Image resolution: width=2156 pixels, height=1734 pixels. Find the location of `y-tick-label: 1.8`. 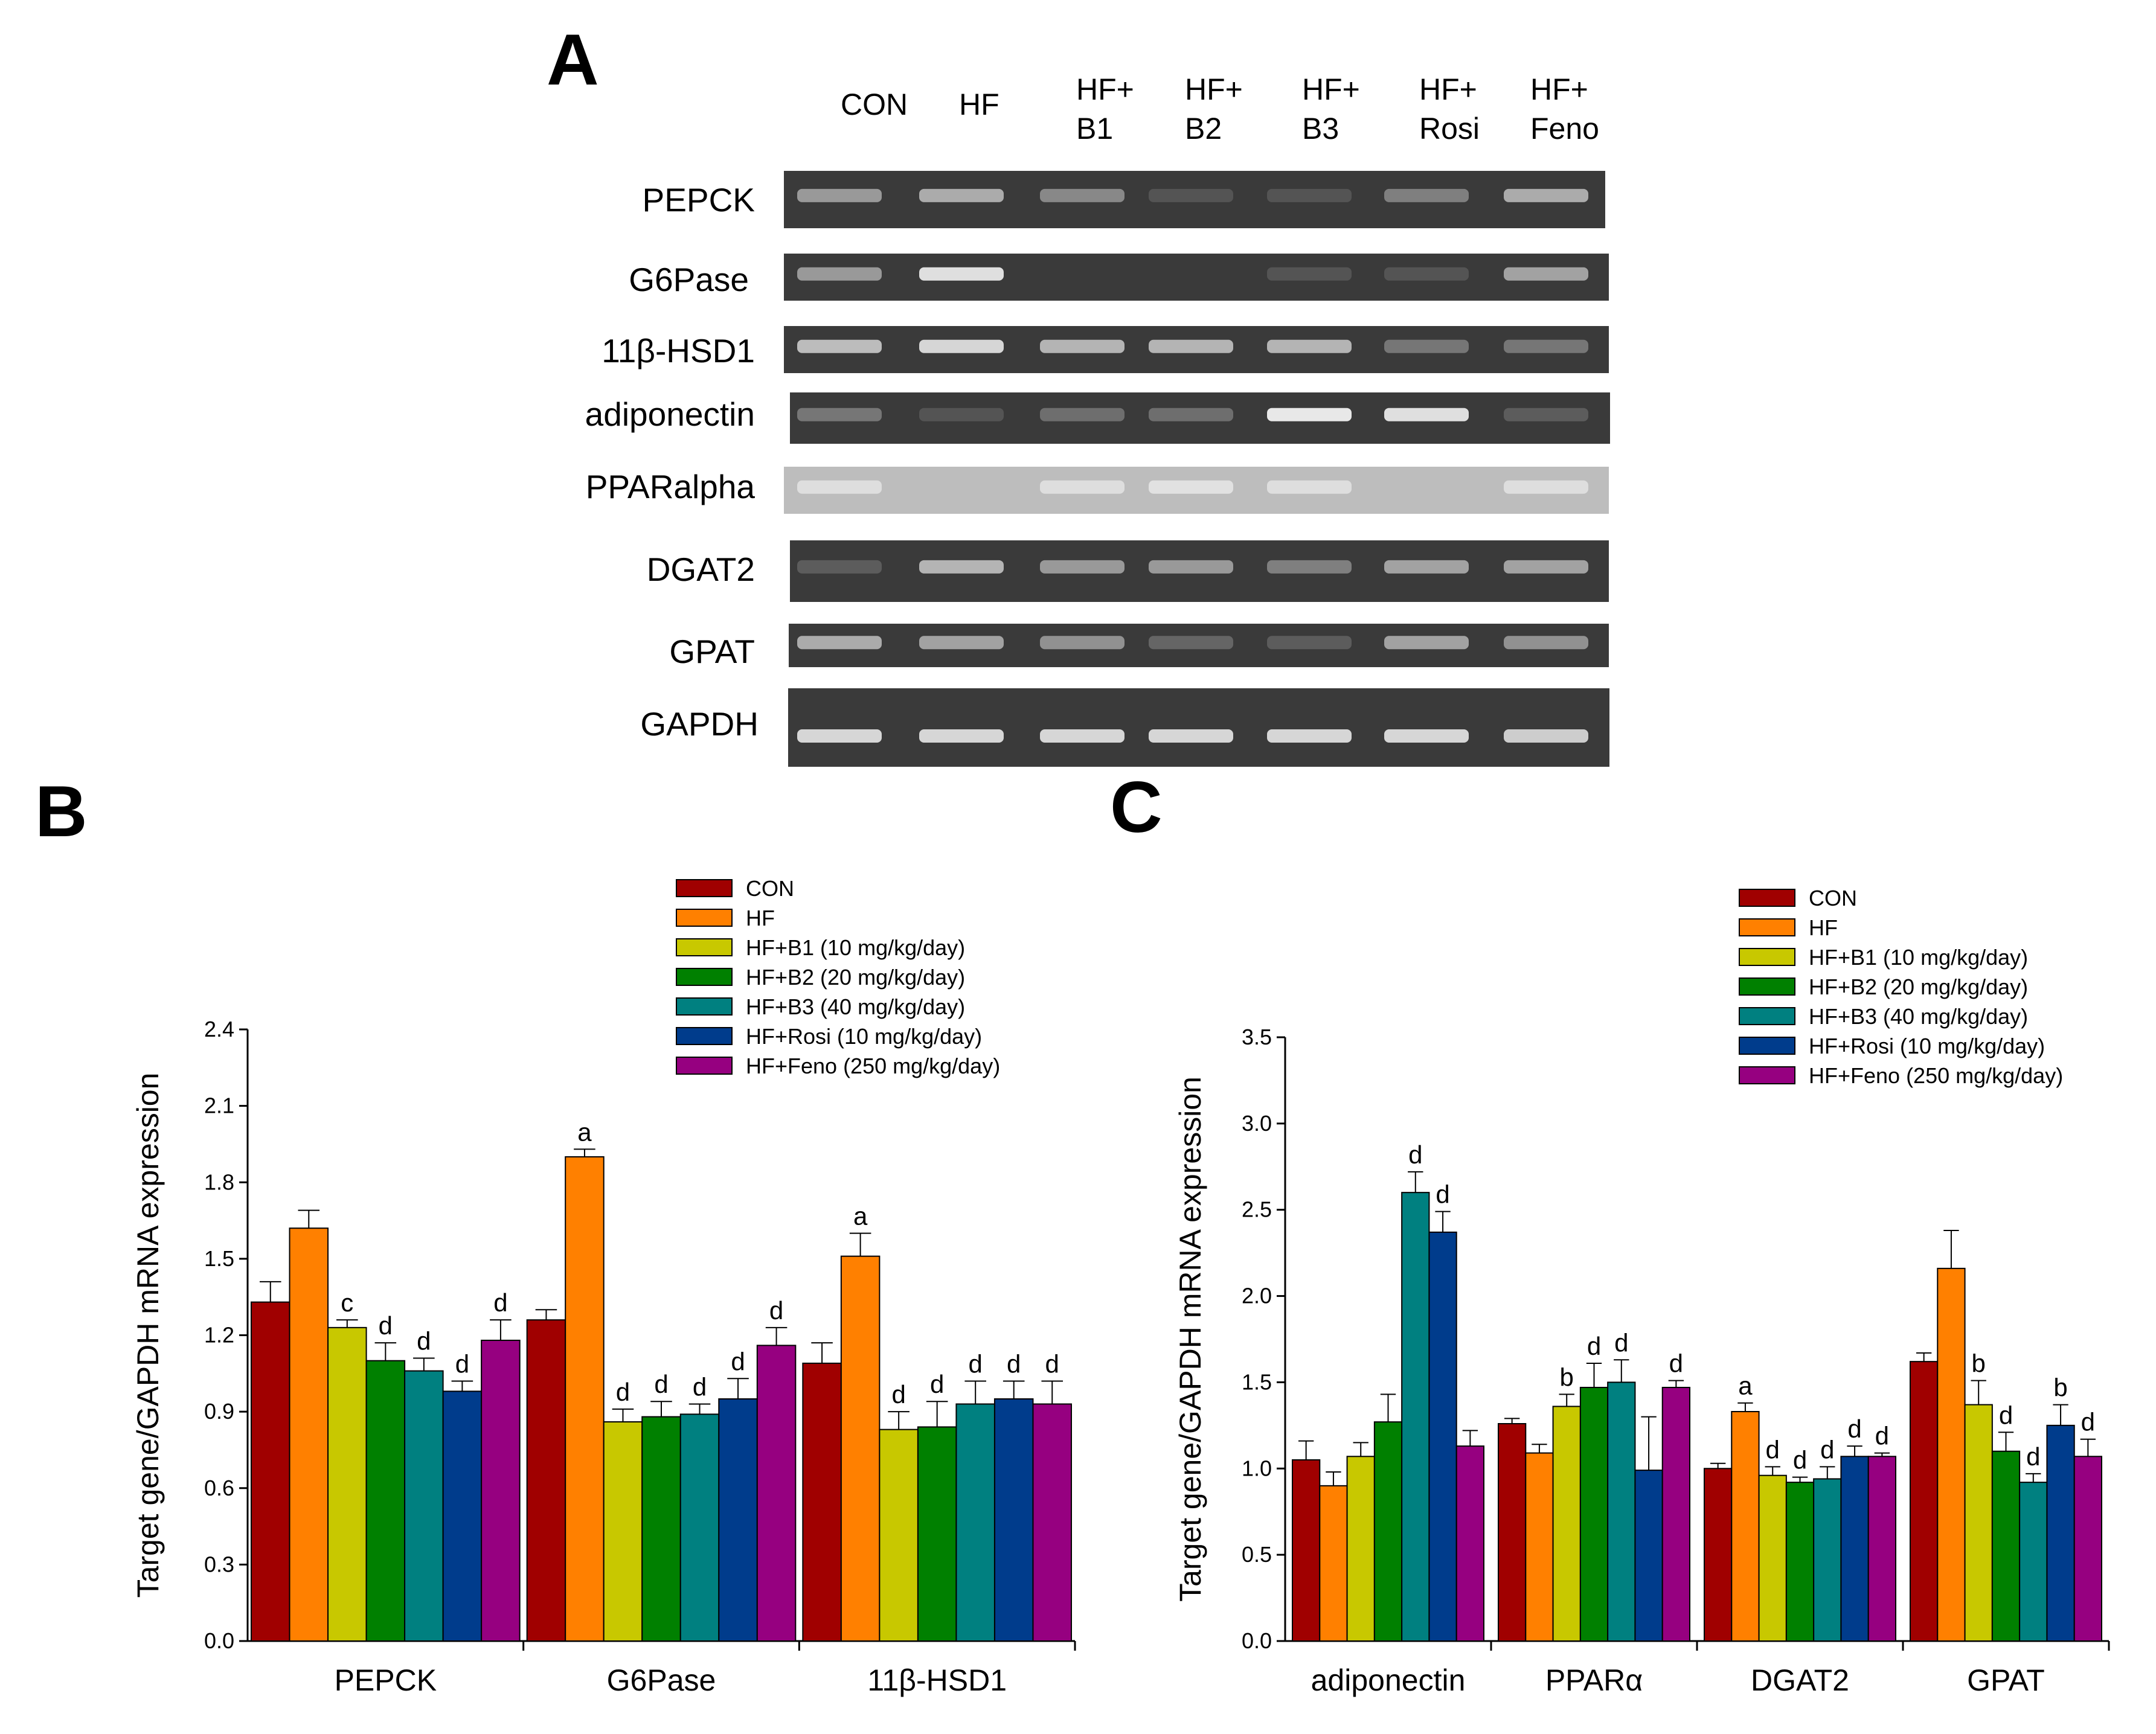

y-tick-label: 1.8 is located at coordinates (219, 1181).